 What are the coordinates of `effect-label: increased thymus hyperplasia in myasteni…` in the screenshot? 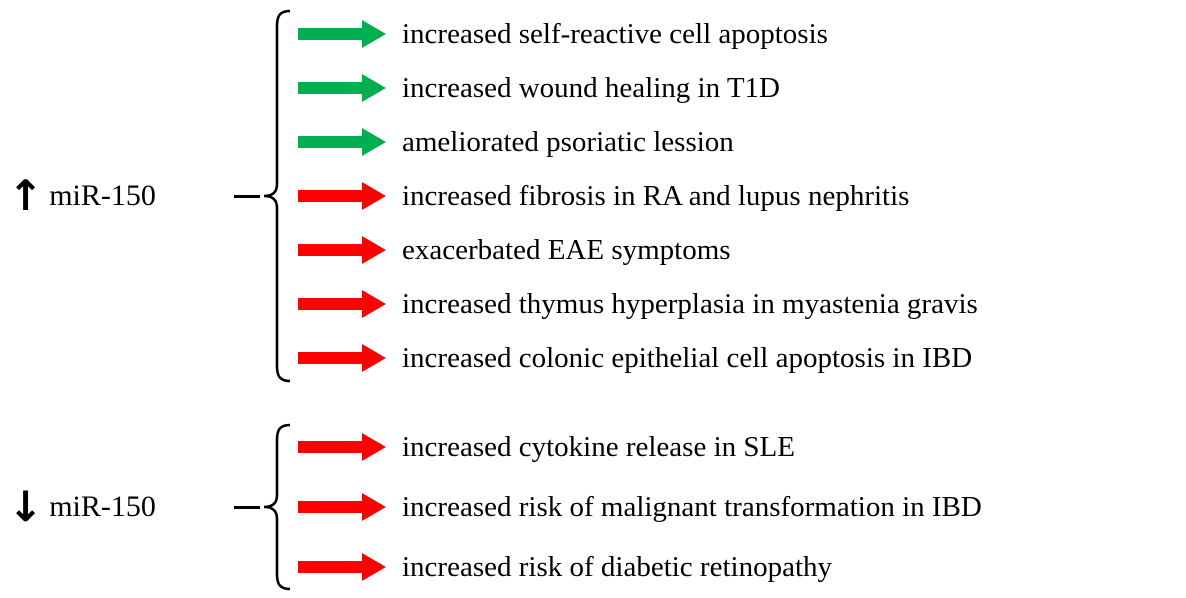 It's located at (690, 303).